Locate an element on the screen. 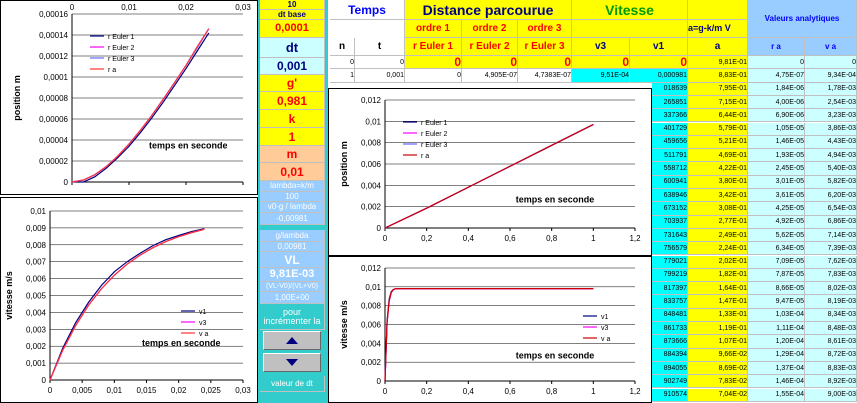 The height and width of the screenshot is (403, 857). data-cell: 6,44E-01 is located at coordinates (718, 116).